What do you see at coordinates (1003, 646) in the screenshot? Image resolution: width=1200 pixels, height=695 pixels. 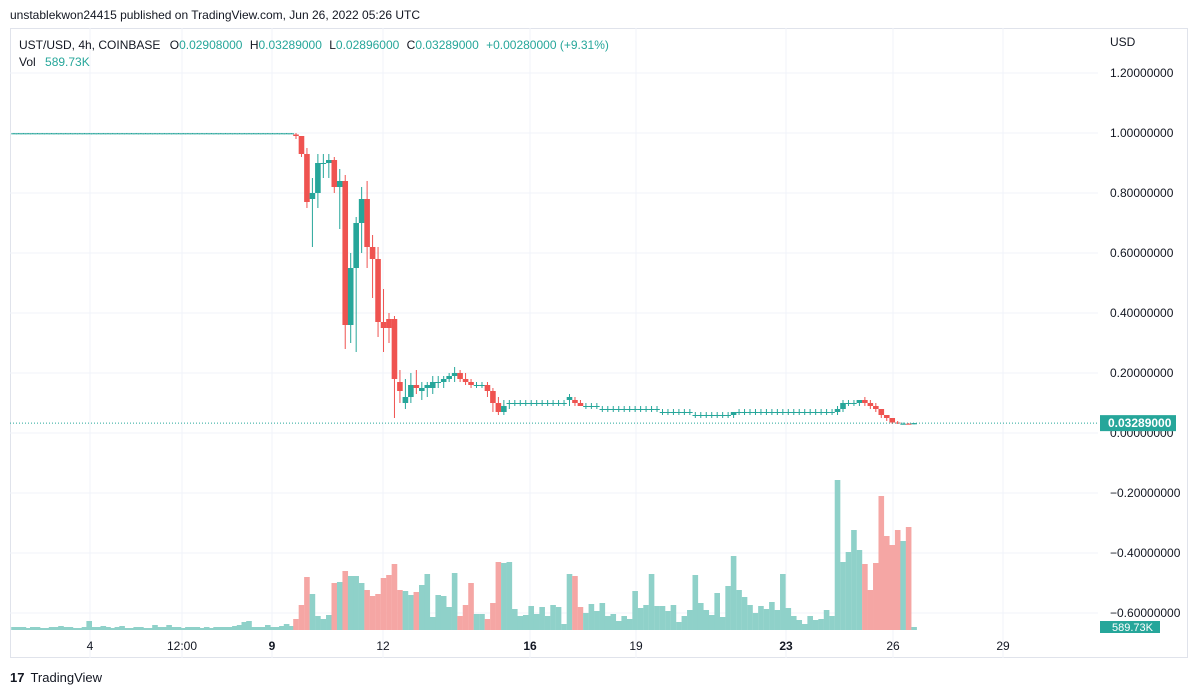 I see `time-tick-label: 29` at bounding box center [1003, 646].